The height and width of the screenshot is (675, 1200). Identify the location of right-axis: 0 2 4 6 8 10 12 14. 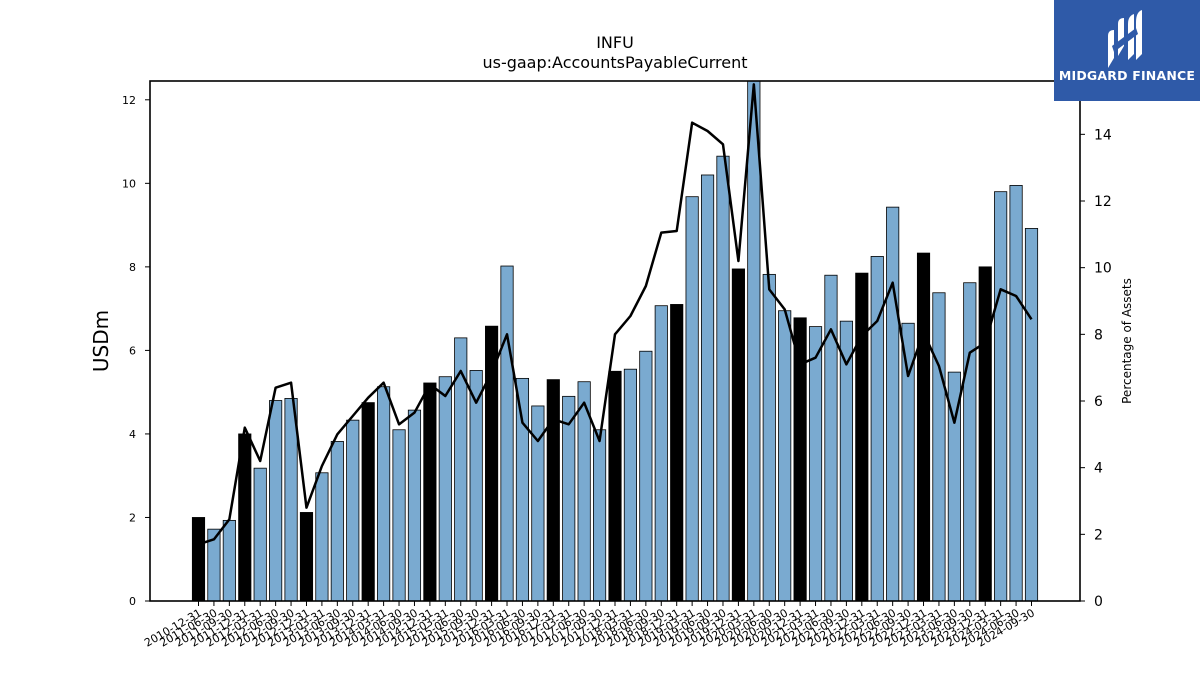
(1096, 368).